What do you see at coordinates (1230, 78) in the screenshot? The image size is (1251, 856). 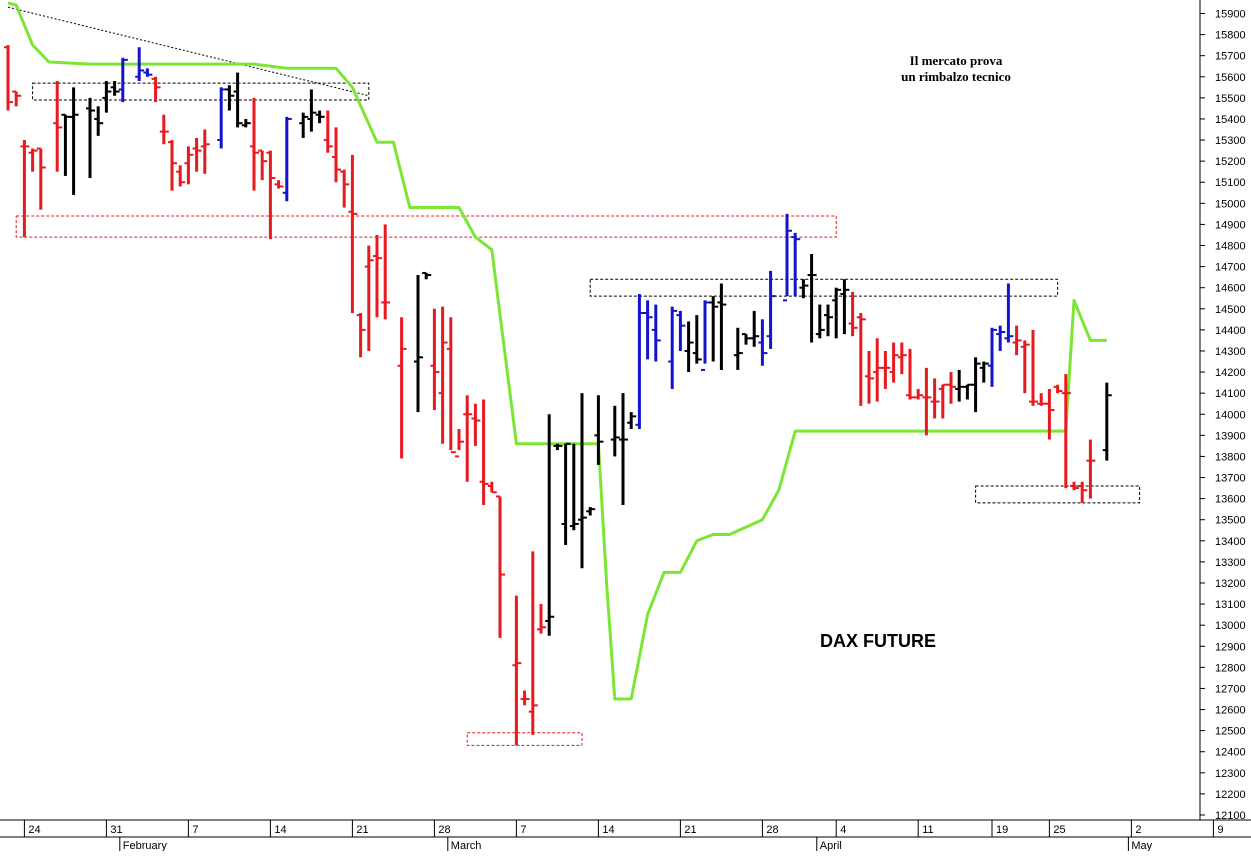 I see `y-tick-label: 15600` at bounding box center [1230, 78].